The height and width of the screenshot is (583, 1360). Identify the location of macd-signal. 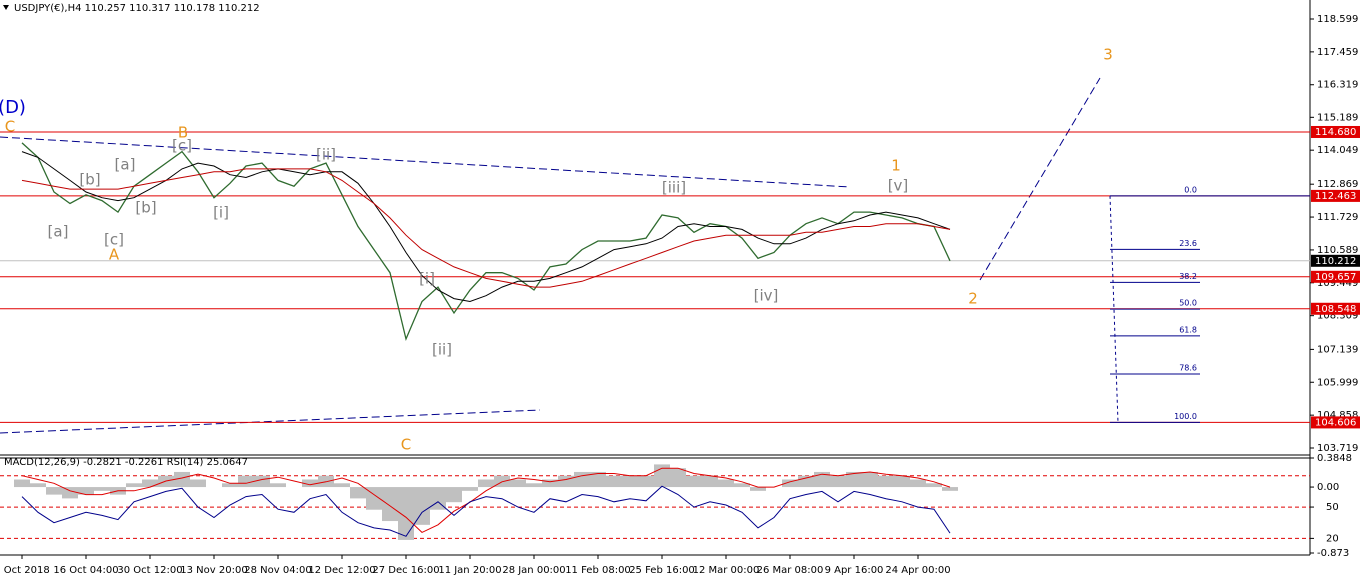
(486, 500).